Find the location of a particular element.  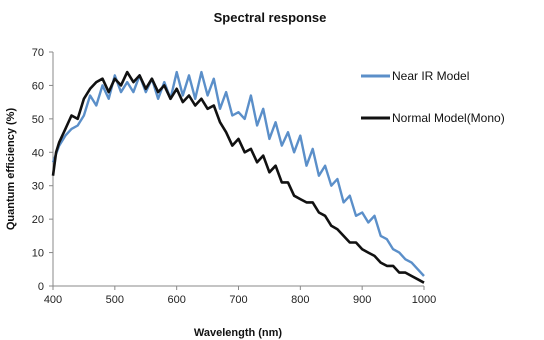

y-tick-label: 40 is located at coordinates (38, 153).